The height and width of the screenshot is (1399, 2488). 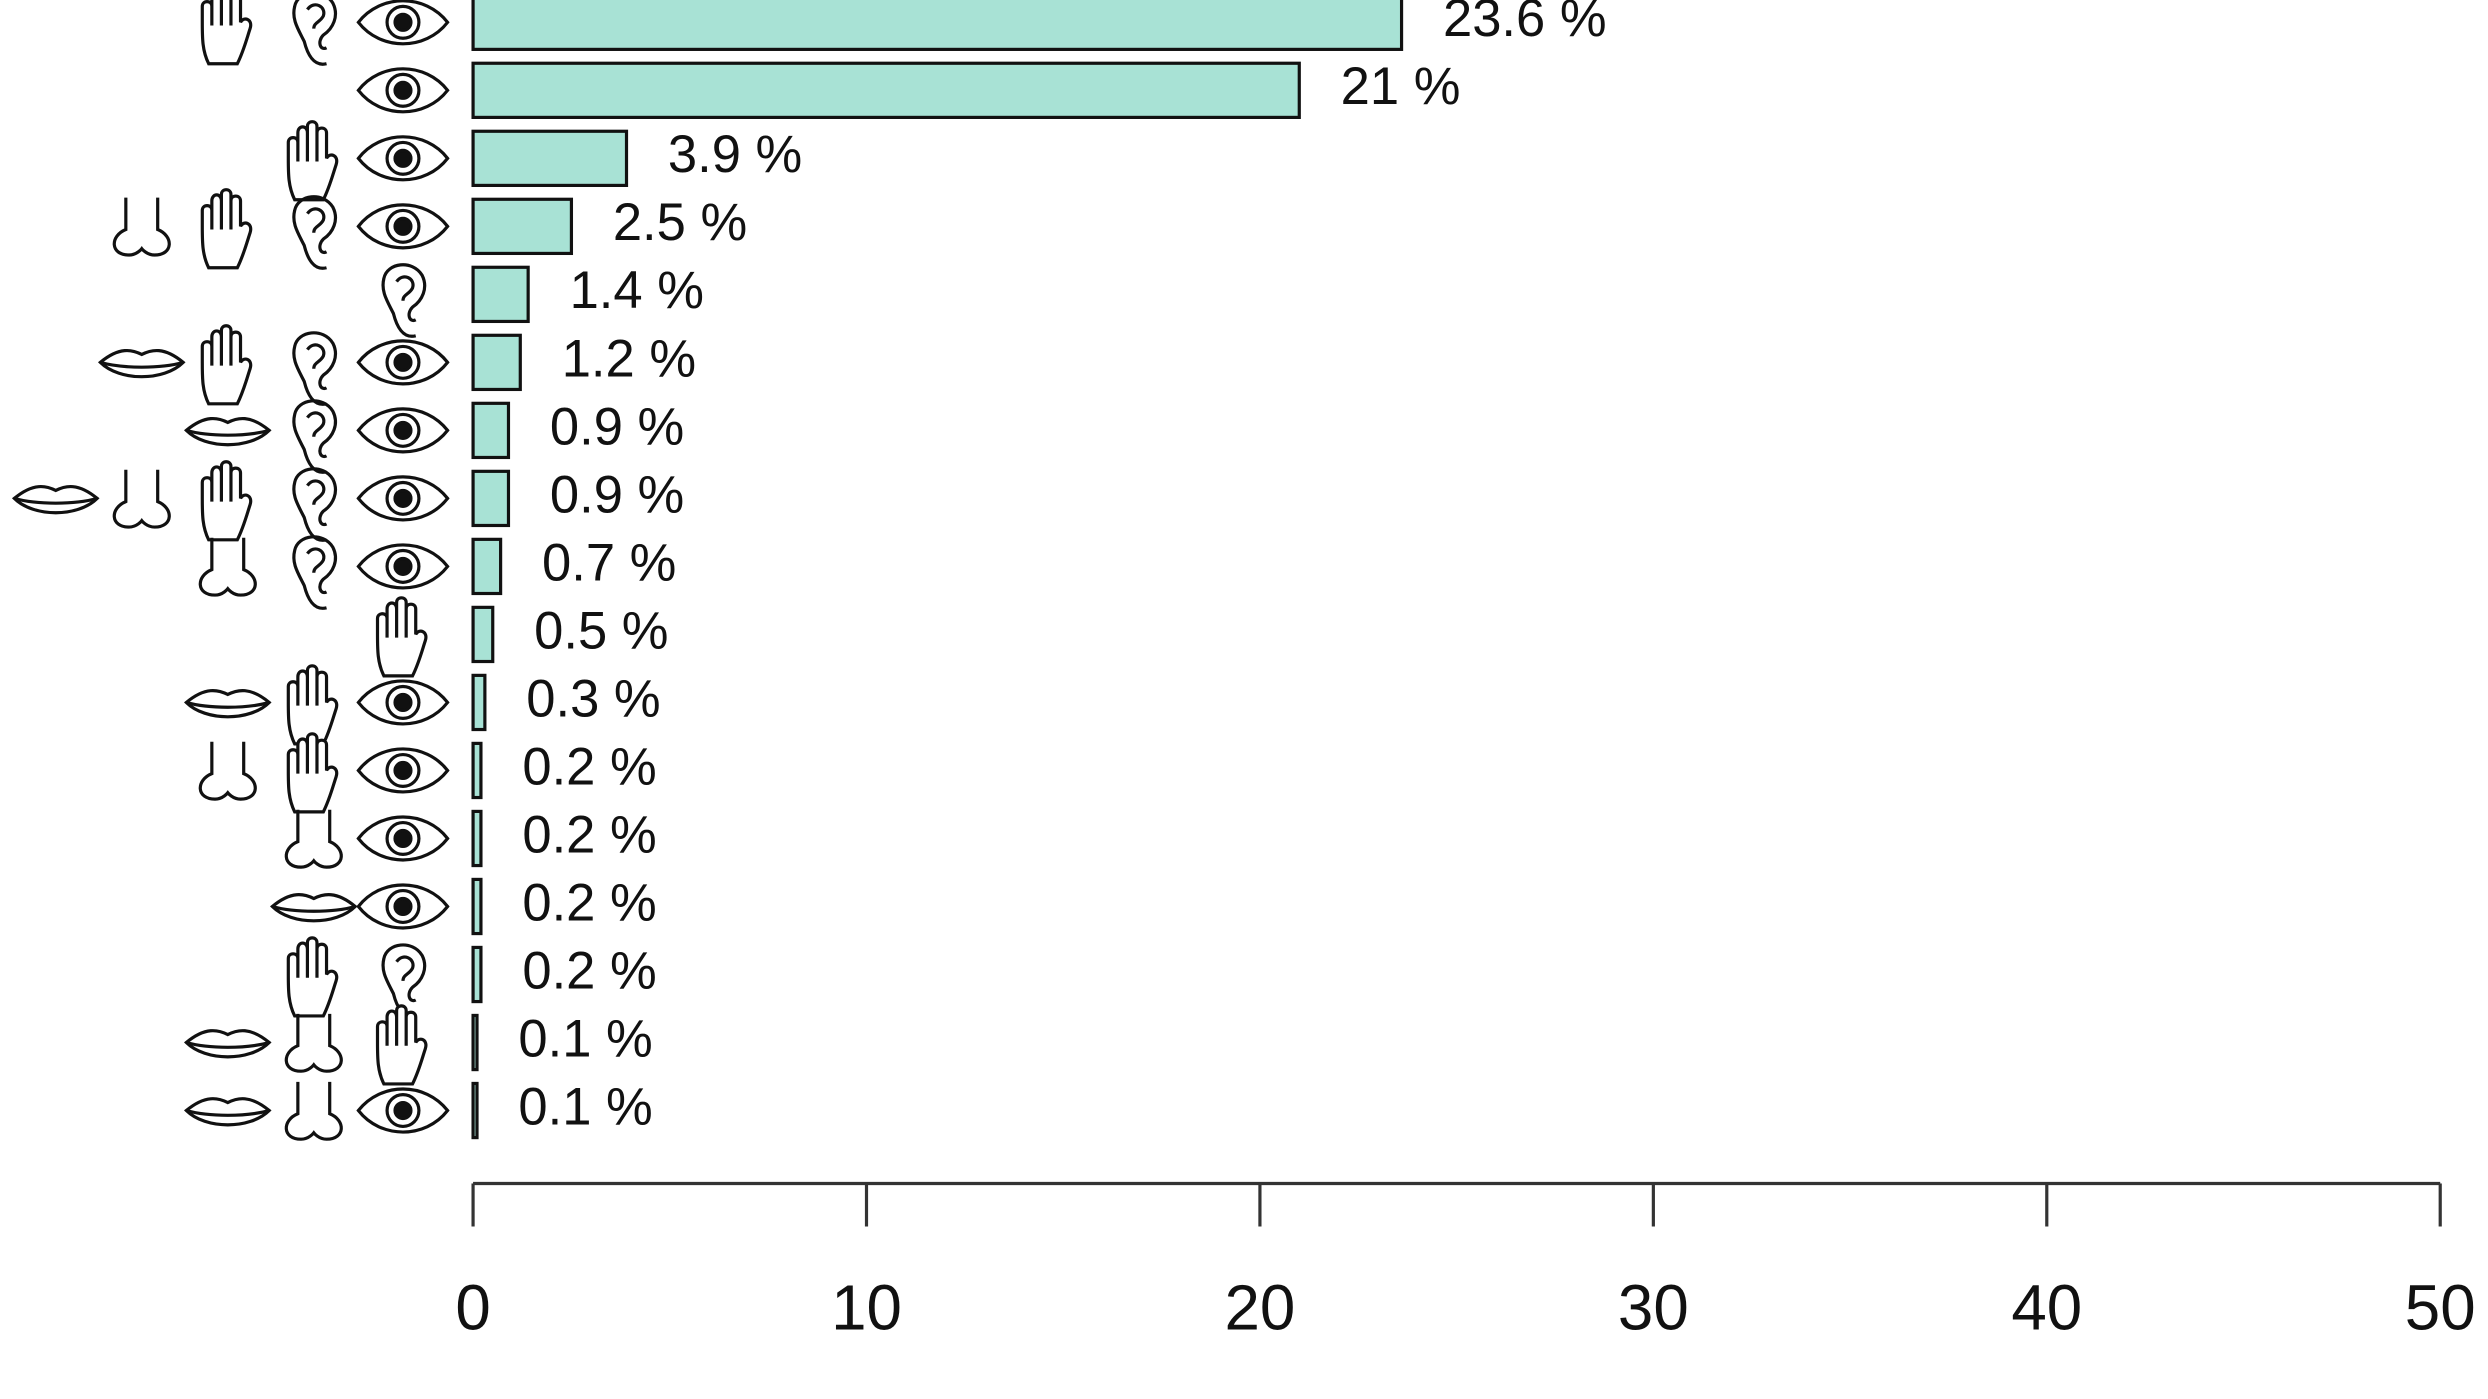 I want to click on value-label: 2.5 %, so click(x=680, y=222).